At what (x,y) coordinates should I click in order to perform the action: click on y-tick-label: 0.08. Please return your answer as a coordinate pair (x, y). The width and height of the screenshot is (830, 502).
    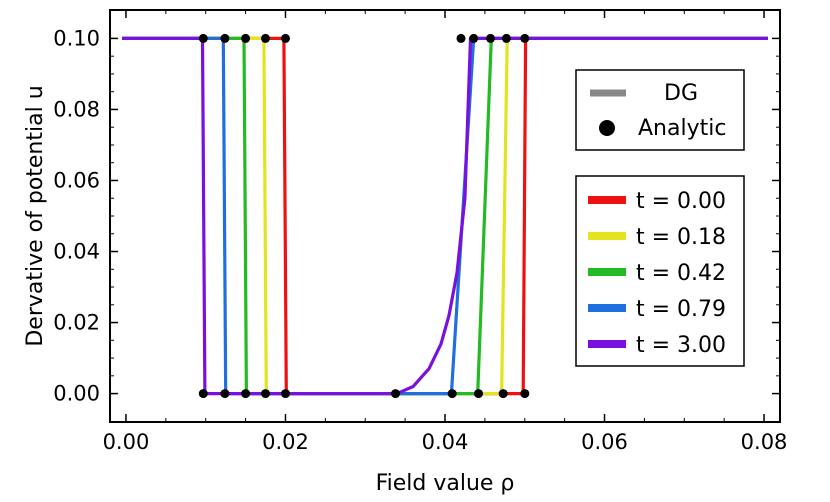
    Looking at the image, I should click on (76, 109).